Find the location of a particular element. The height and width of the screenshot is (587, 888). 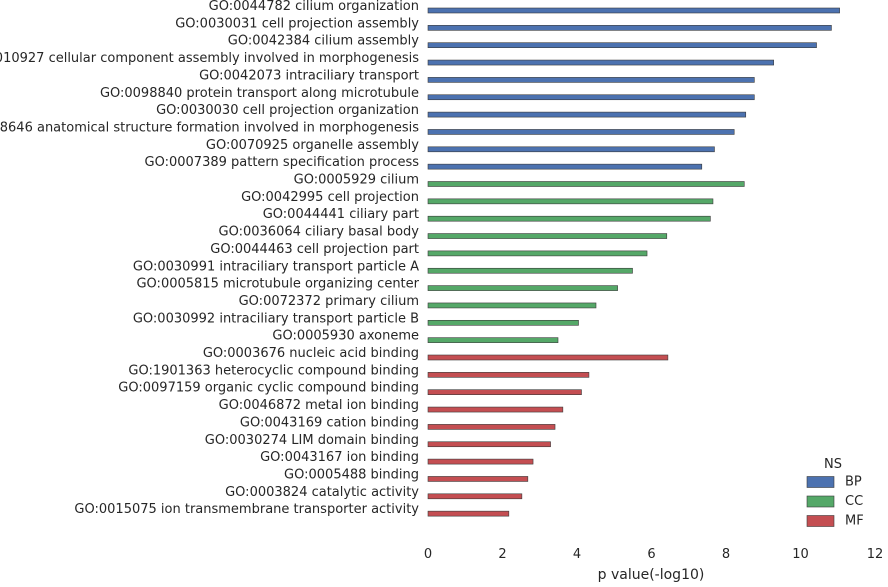

x-tick-label: 10 is located at coordinates (800, 554).